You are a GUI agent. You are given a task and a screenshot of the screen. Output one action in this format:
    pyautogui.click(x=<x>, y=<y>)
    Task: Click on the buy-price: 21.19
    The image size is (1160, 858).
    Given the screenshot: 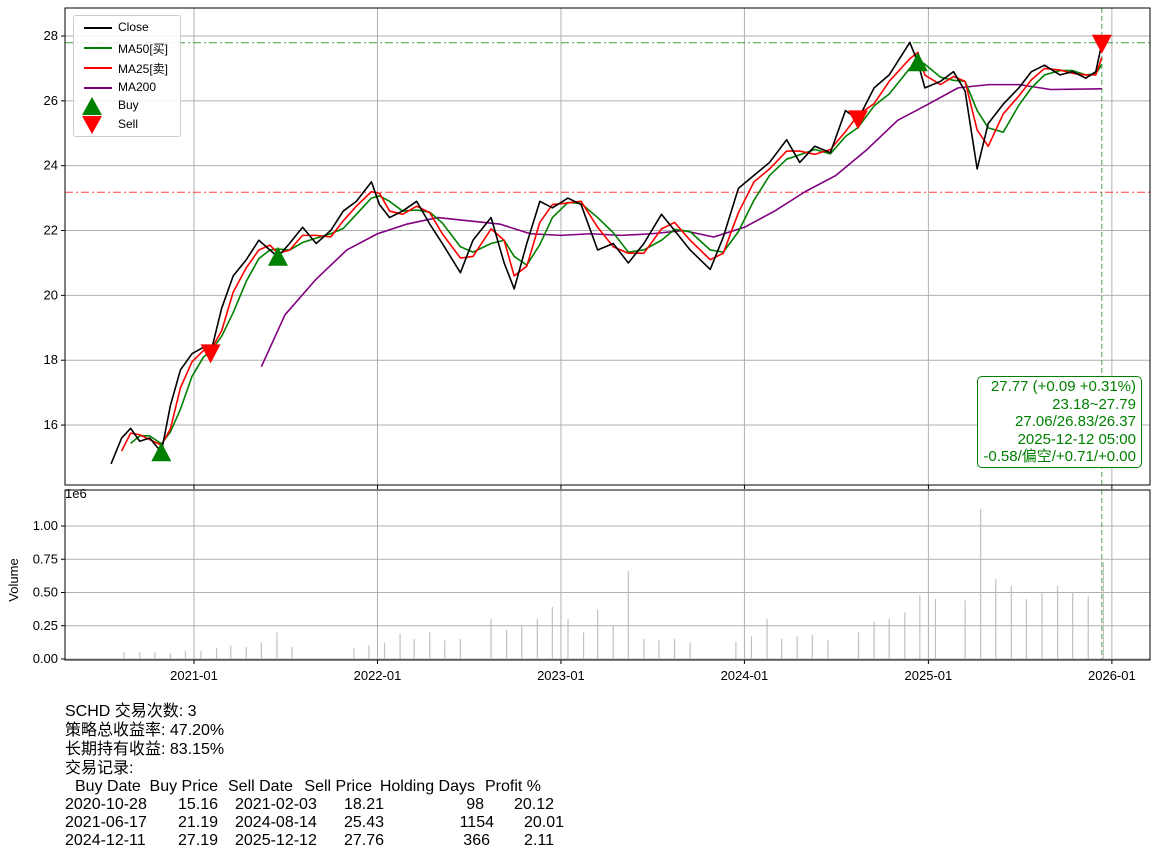 What is the action you would take?
    pyautogui.click(x=197, y=822)
    